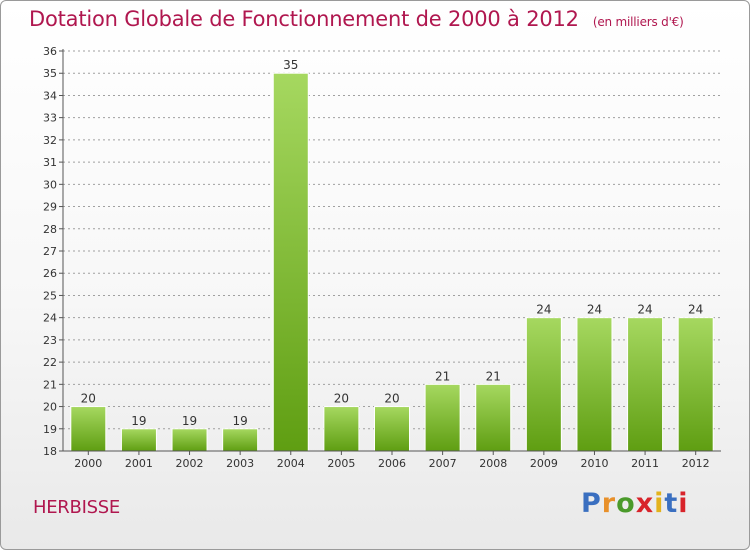  What do you see at coordinates (50, 295) in the screenshot?
I see `y-tick-label: 25` at bounding box center [50, 295].